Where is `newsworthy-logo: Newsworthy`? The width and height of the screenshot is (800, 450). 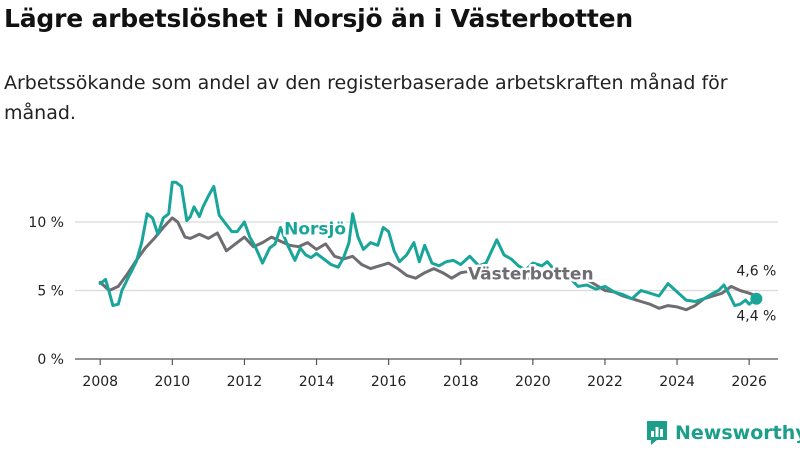
newsworthy-logo: Newsworthy is located at coordinates (722, 433).